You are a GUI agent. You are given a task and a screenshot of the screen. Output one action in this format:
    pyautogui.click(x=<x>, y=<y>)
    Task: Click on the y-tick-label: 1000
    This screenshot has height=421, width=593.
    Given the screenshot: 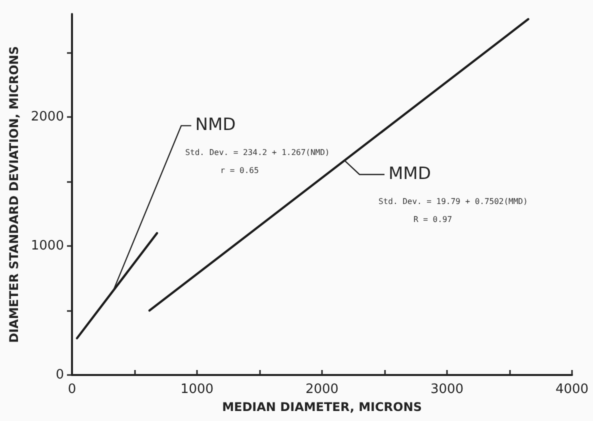 What is the action you would take?
    pyautogui.click(x=47, y=246)
    